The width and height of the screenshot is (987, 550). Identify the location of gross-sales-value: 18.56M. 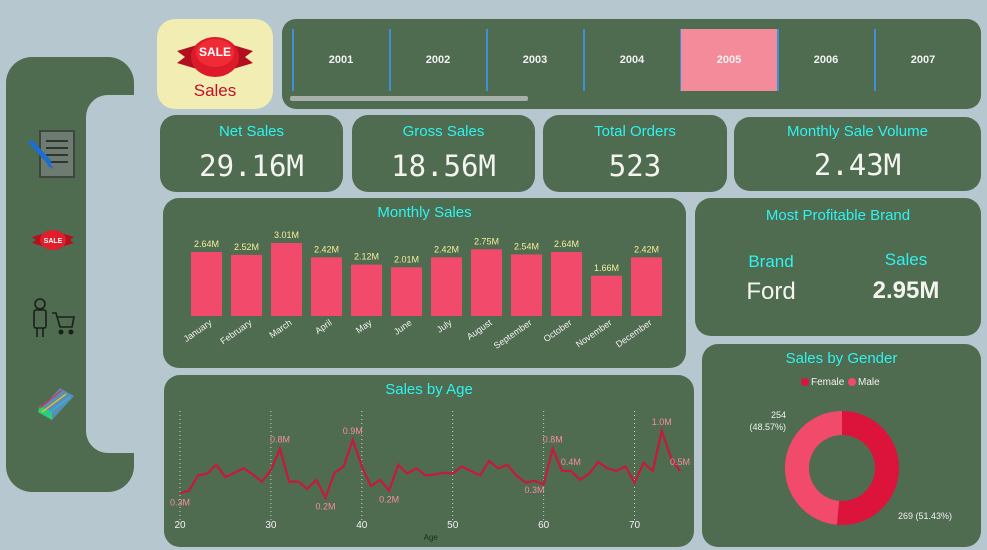
(443, 166).